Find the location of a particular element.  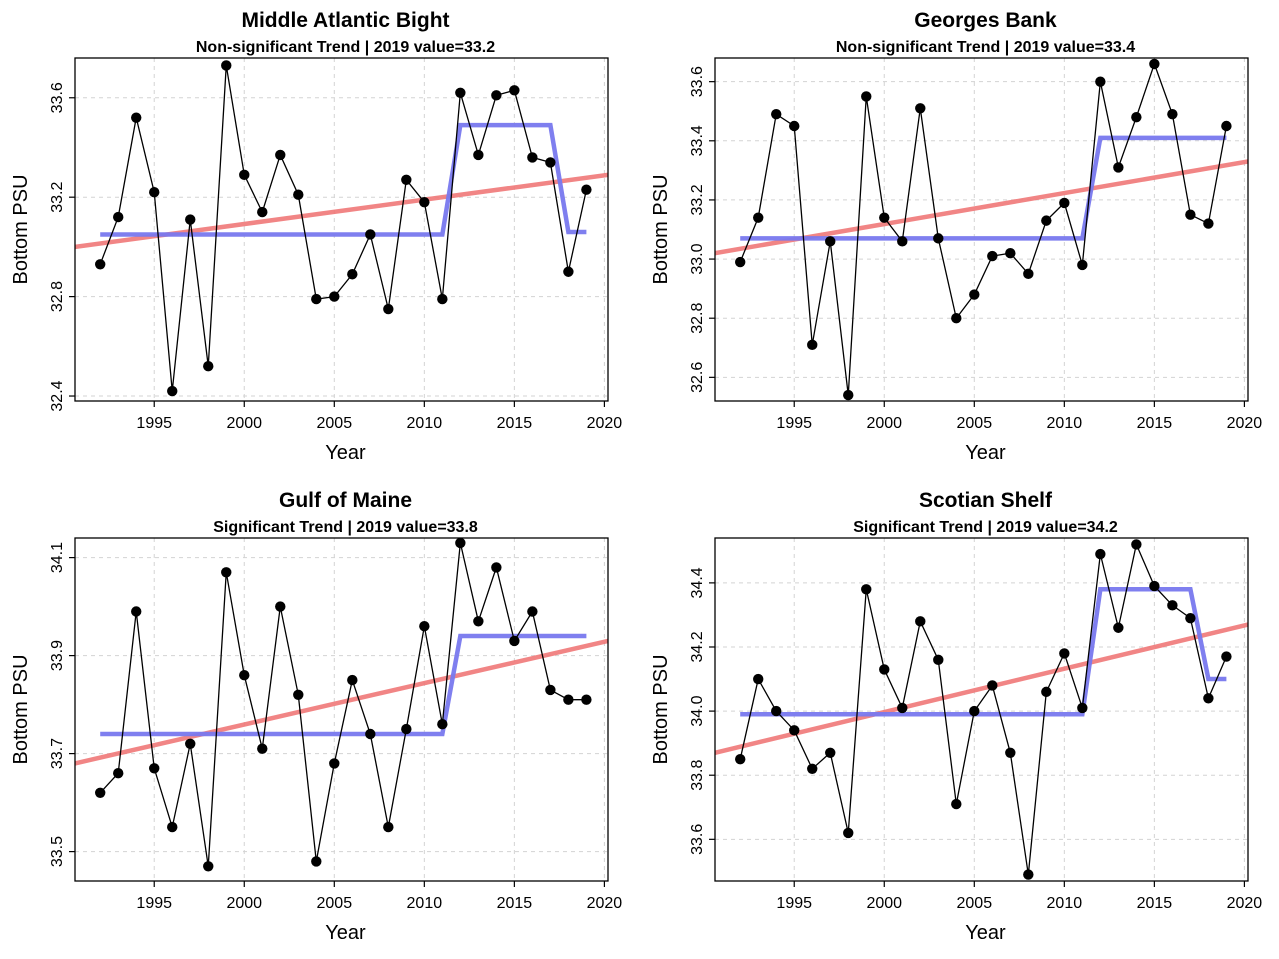

y-tick-label: 32.8 is located at coordinates (697, 318).